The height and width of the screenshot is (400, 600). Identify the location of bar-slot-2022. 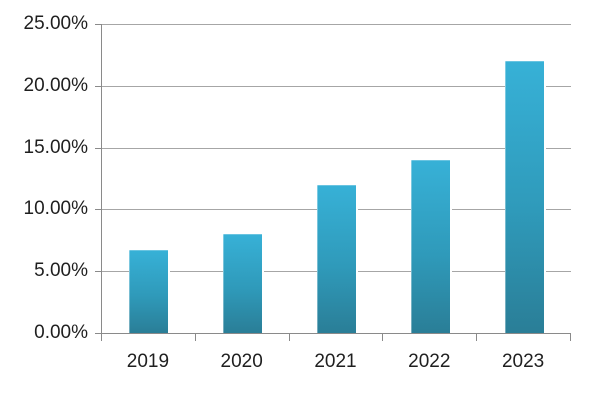
(430, 178).